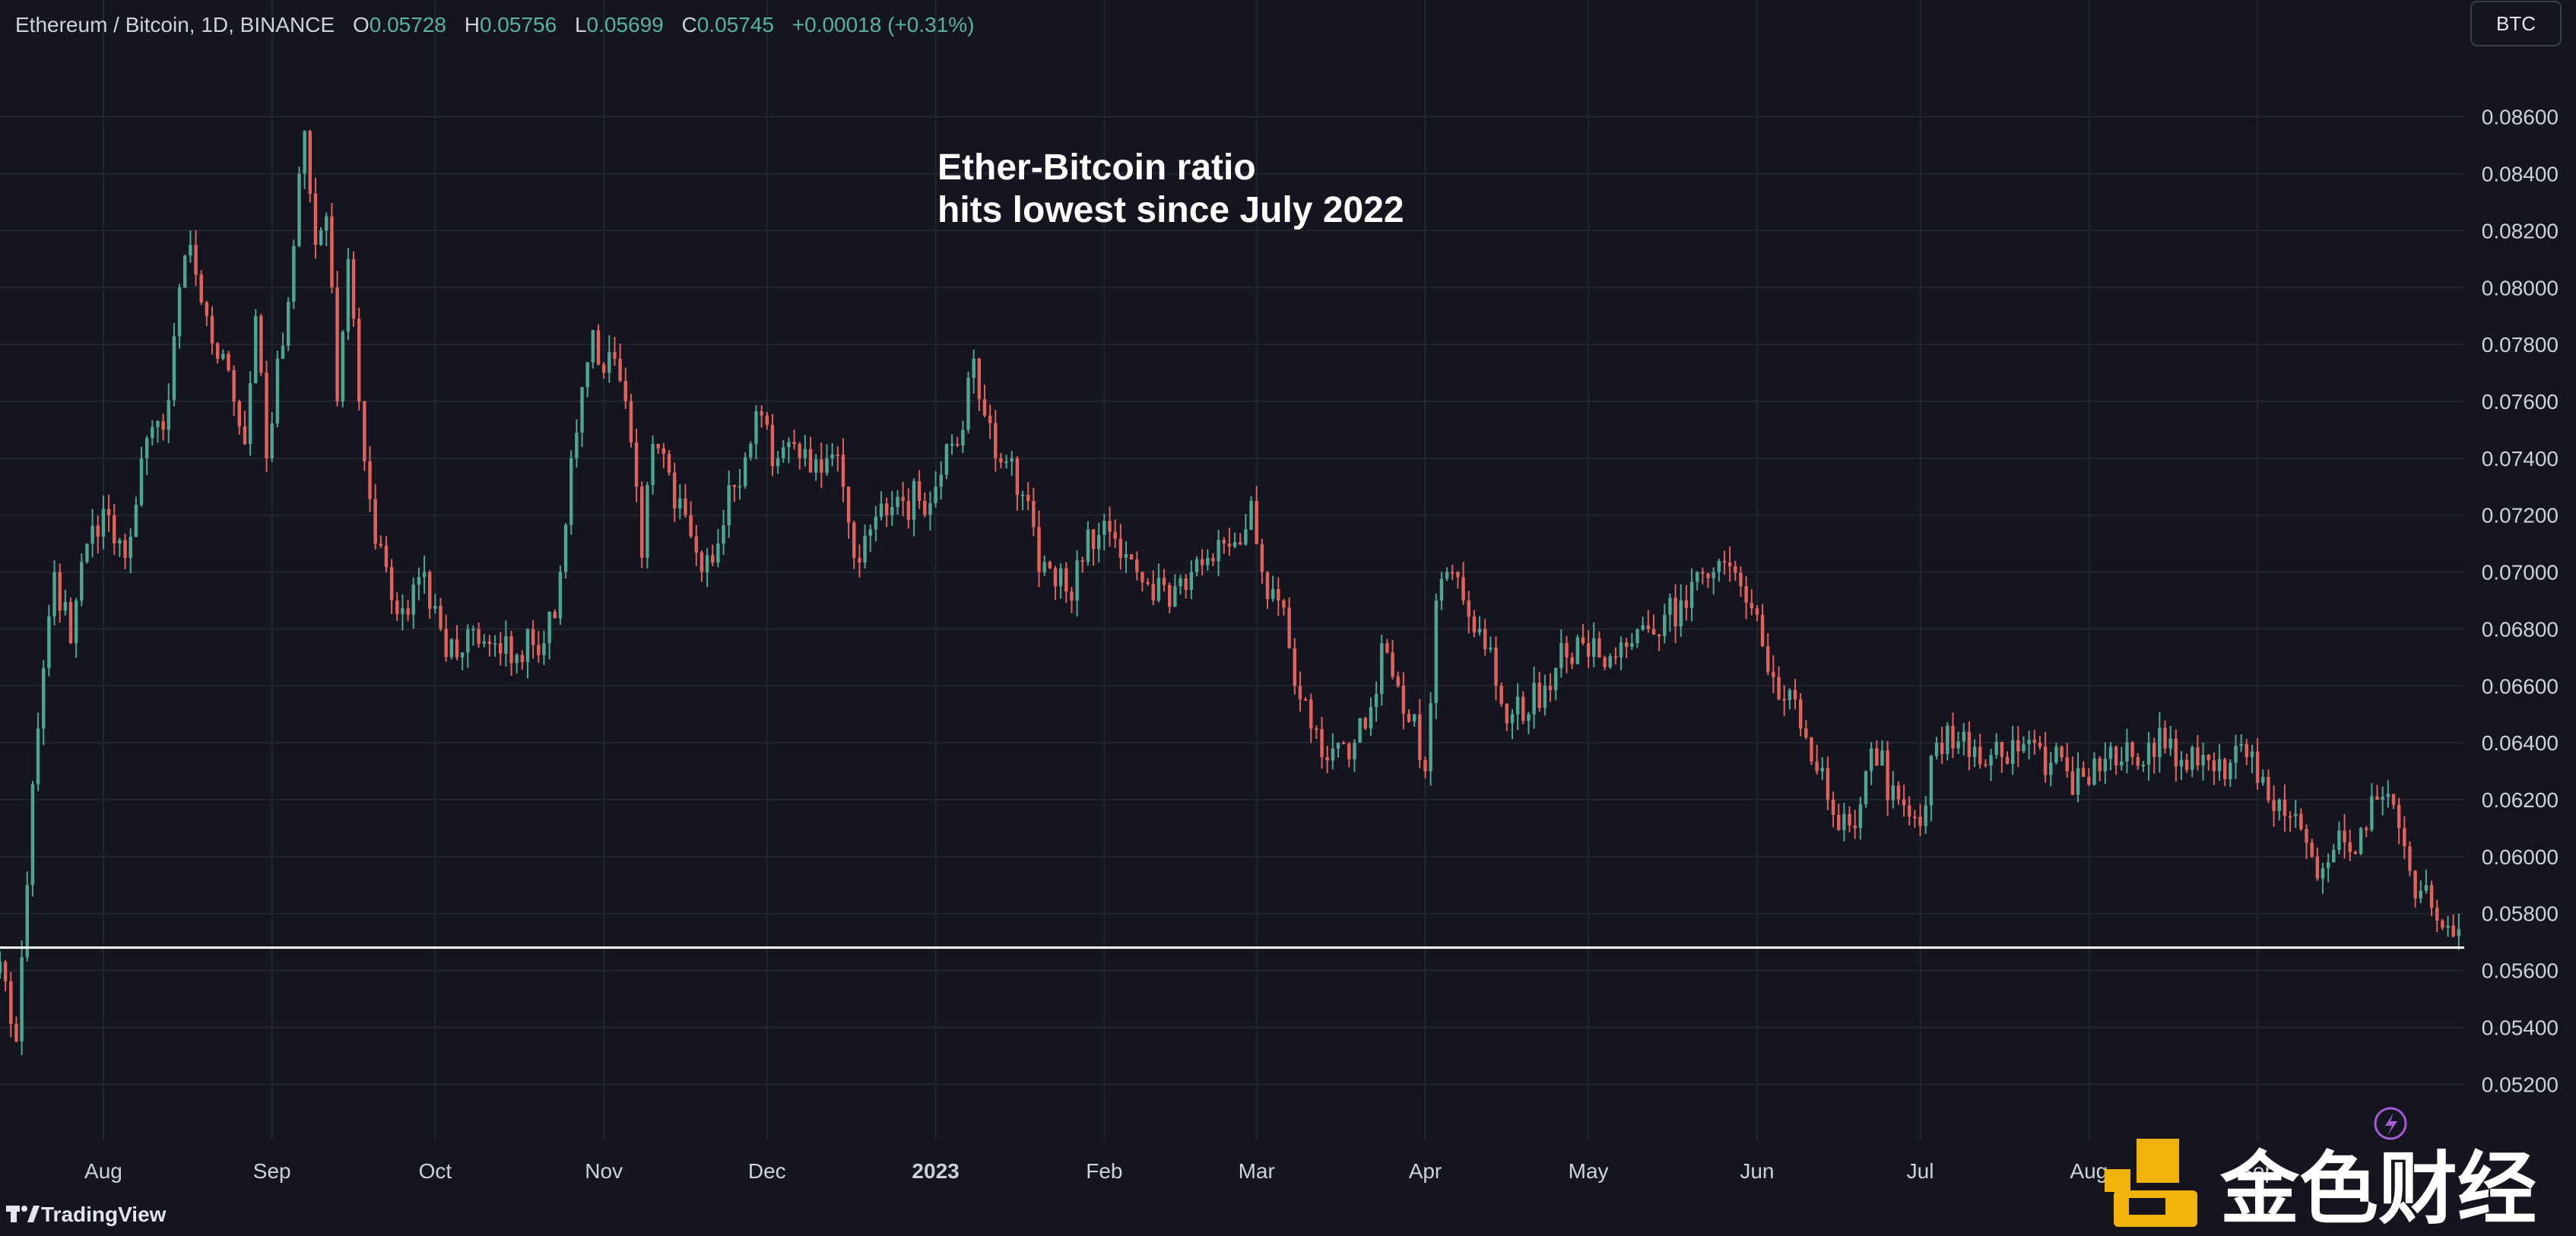  Describe the element at coordinates (1426, 1171) in the screenshot. I see `time-tick-label: Apr` at that location.